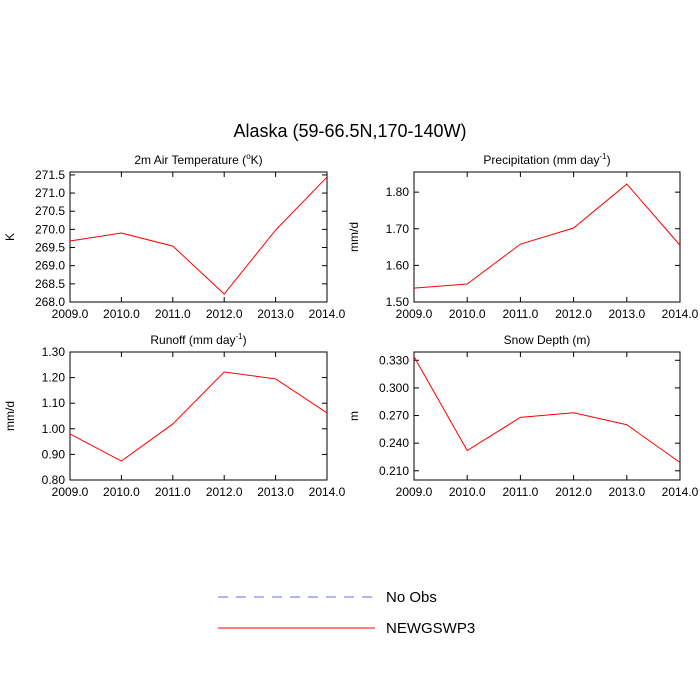 The image size is (700, 700). Describe the element at coordinates (54, 480) in the screenshot. I see `y-tick-label: 0.80` at that location.